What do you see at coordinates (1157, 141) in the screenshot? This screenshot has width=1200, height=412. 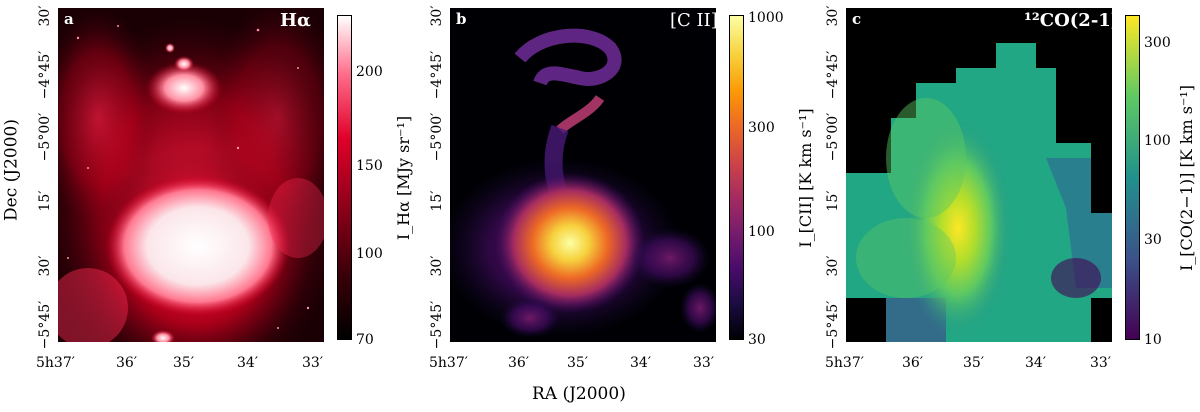 I see `panel-c-colorbar-tick: 100` at bounding box center [1157, 141].